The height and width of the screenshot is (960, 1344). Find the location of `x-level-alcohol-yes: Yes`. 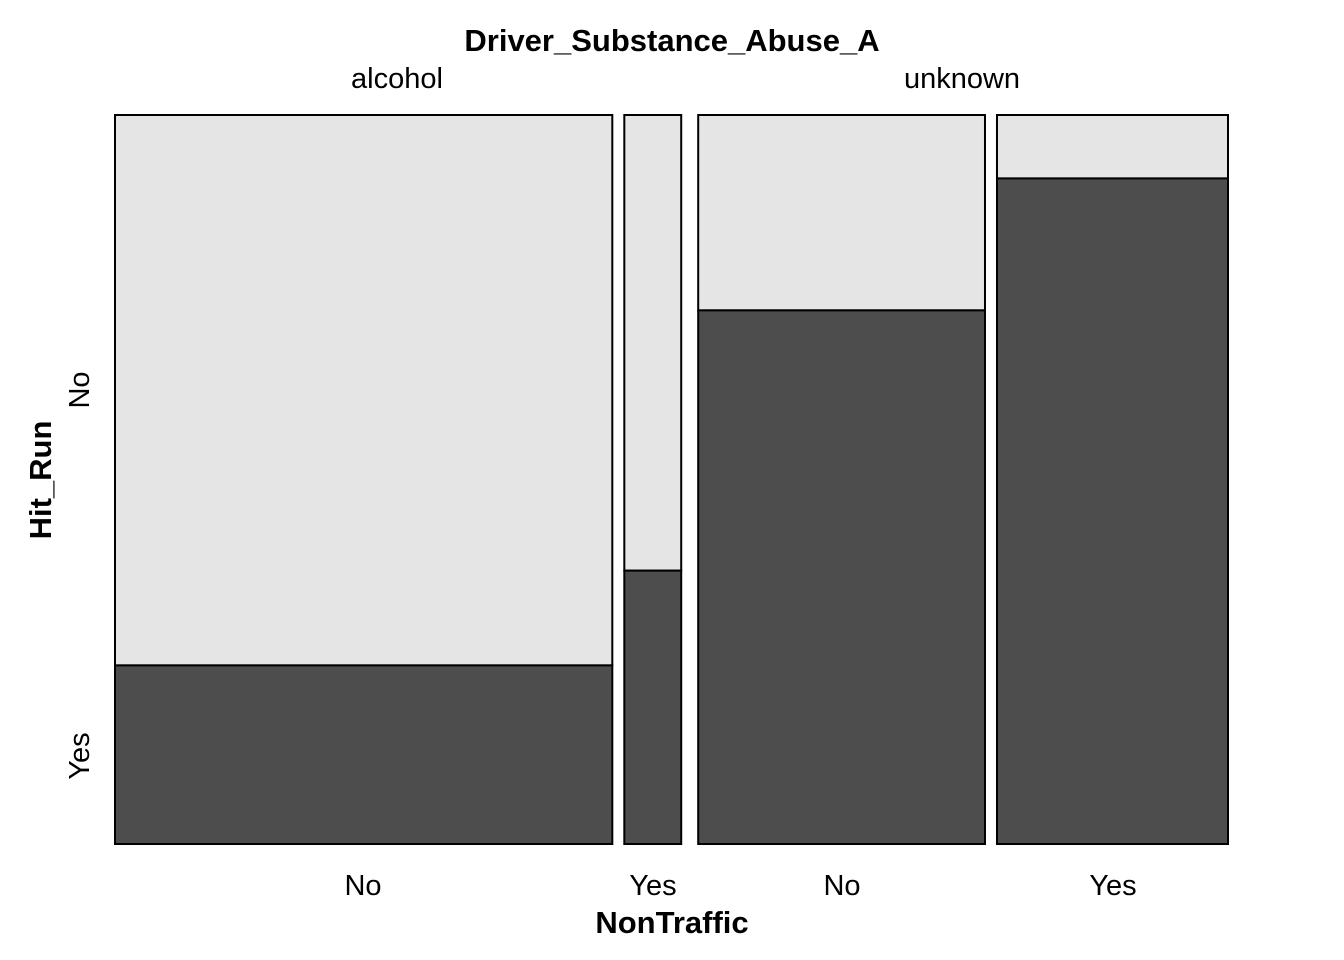

x-level-alcohol-yes: Yes is located at coordinates (652, 886).